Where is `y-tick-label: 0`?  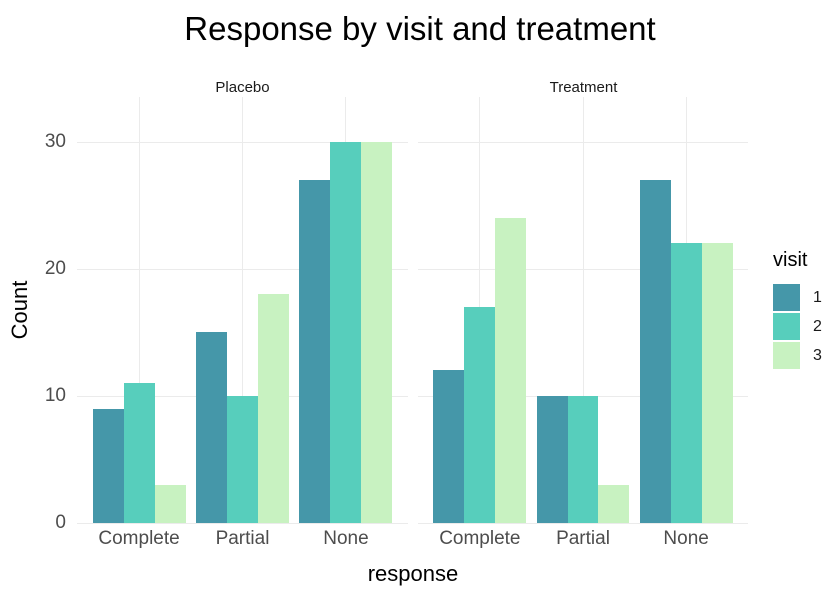
y-tick-label: 0 is located at coordinates (60, 522).